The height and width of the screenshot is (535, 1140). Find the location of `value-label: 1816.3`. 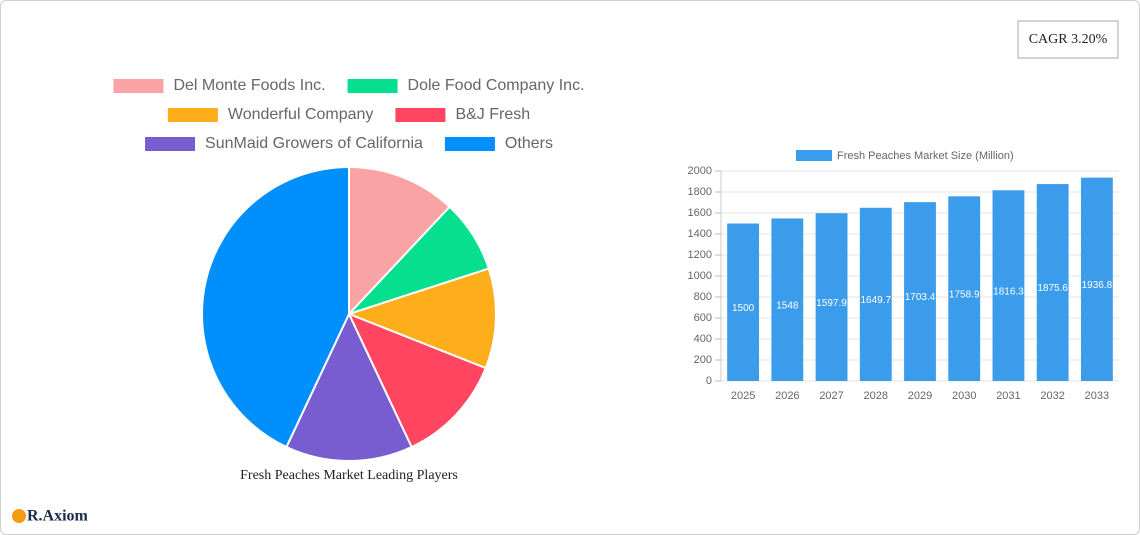

value-label: 1816.3 is located at coordinates (1008, 291).